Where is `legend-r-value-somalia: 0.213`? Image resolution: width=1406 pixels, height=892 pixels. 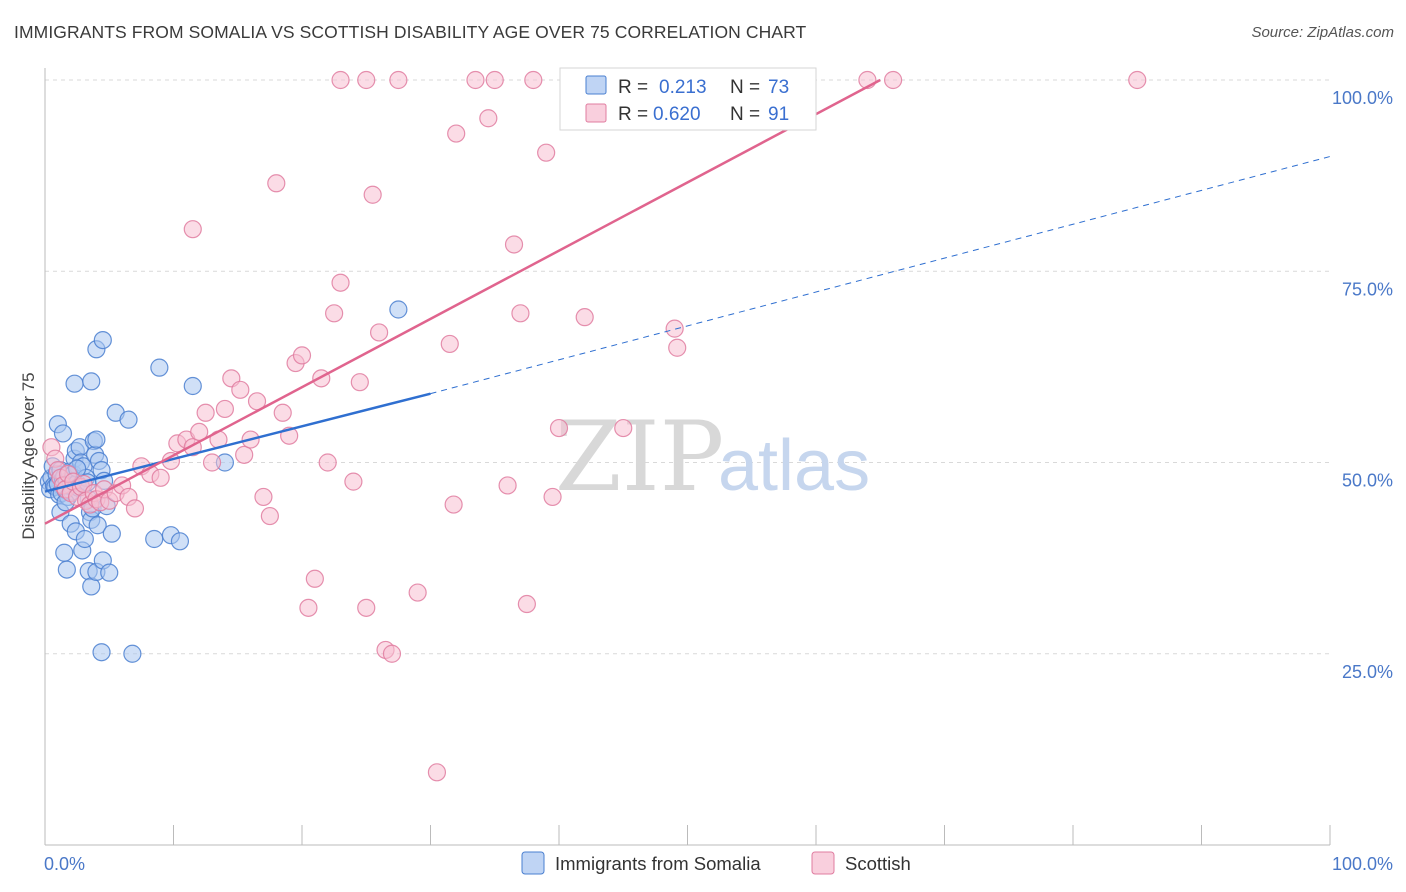 legend-r-value-somalia: 0.213 is located at coordinates (683, 87).